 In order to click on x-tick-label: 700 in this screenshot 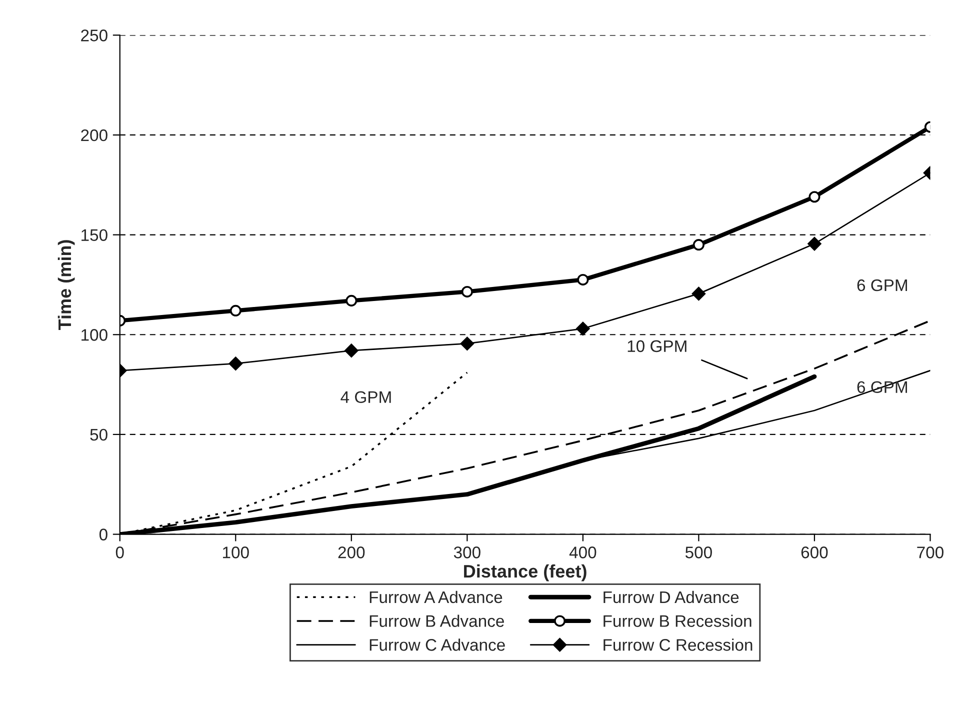, I will do `click(930, 552)`.